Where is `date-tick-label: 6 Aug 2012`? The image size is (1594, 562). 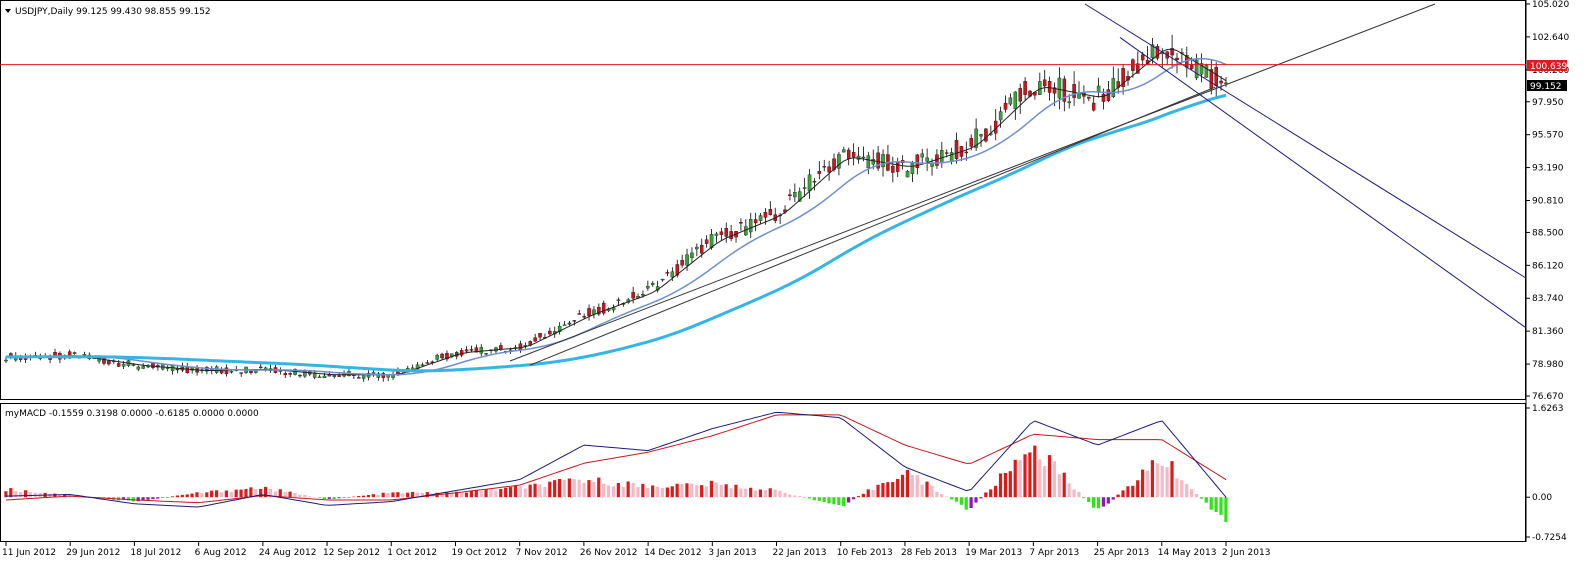
date-tick-label: 6 Aug 2012 is located at coordinates (221, 553).